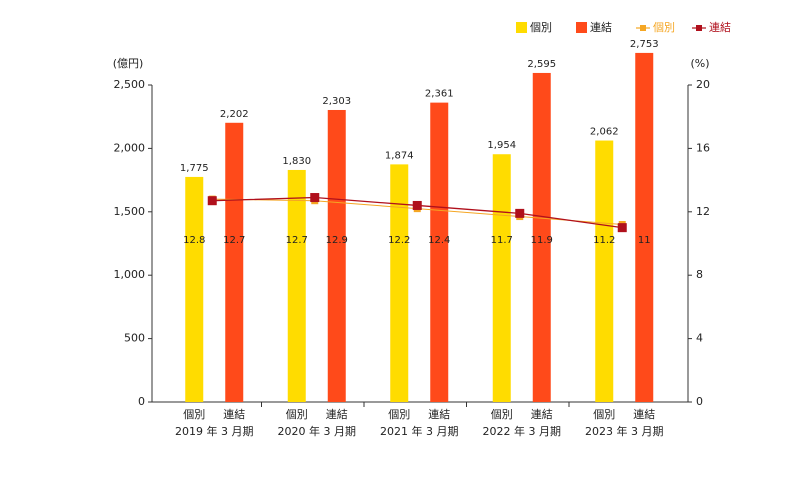 Image resolution: width=798 pixels, height=480 pixels. Describe the element at coordinates (541, 64) in the screenshot. I see `bar-value-label: 2,595` at that location.